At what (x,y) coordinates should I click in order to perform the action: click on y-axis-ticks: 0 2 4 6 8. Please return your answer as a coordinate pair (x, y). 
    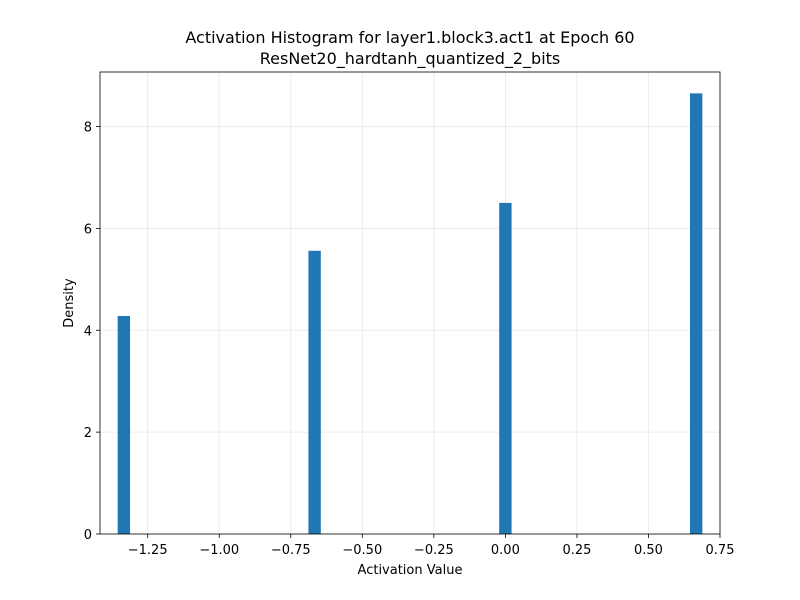
    Looking at the image, I should click on (92, 332).